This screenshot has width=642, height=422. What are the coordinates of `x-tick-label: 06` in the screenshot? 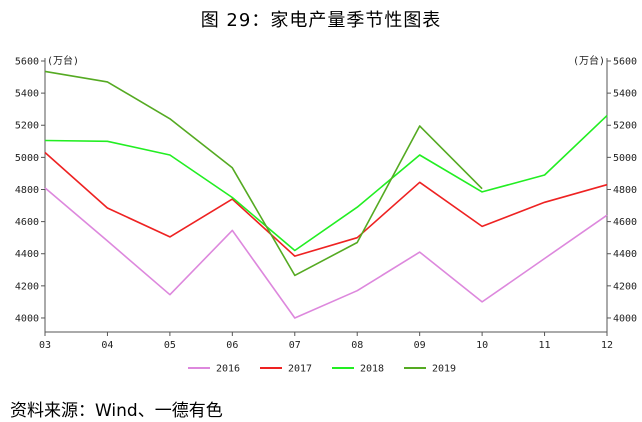 It's located at (232, 345).